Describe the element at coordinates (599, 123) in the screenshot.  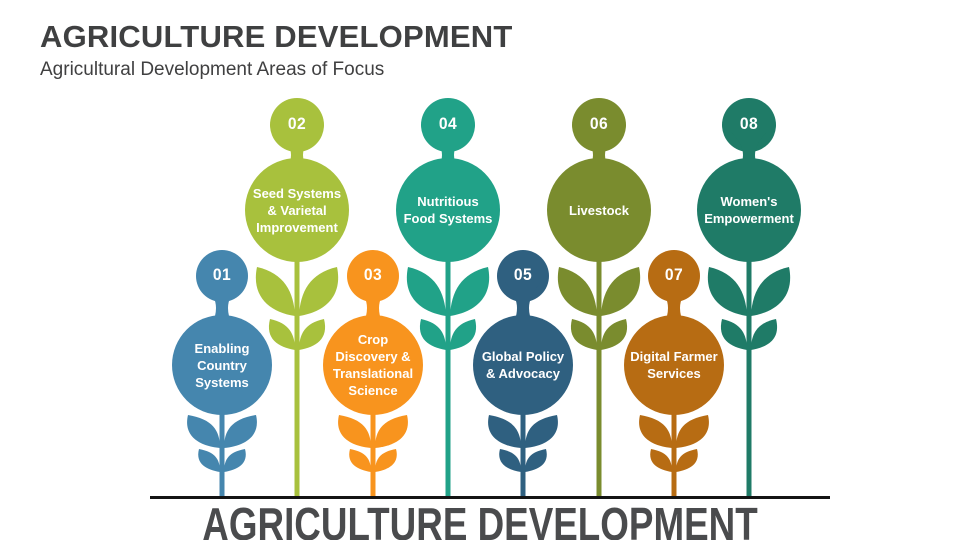
I see `flower-number: 06` at that location.